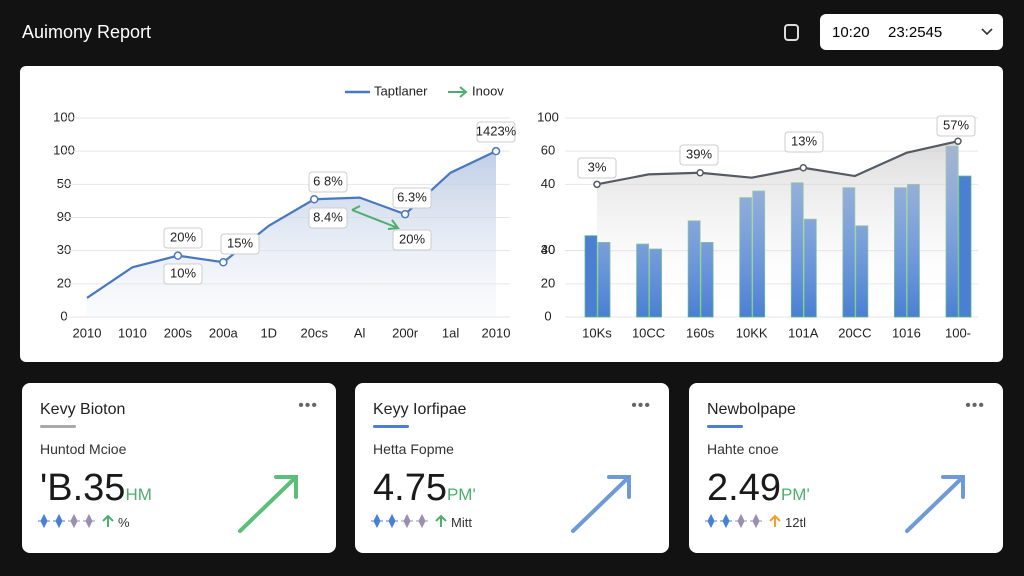 The width and height of the screenshot is (1024, 576). I want to click on card-value: 'B.35HM, so click(96, 488).